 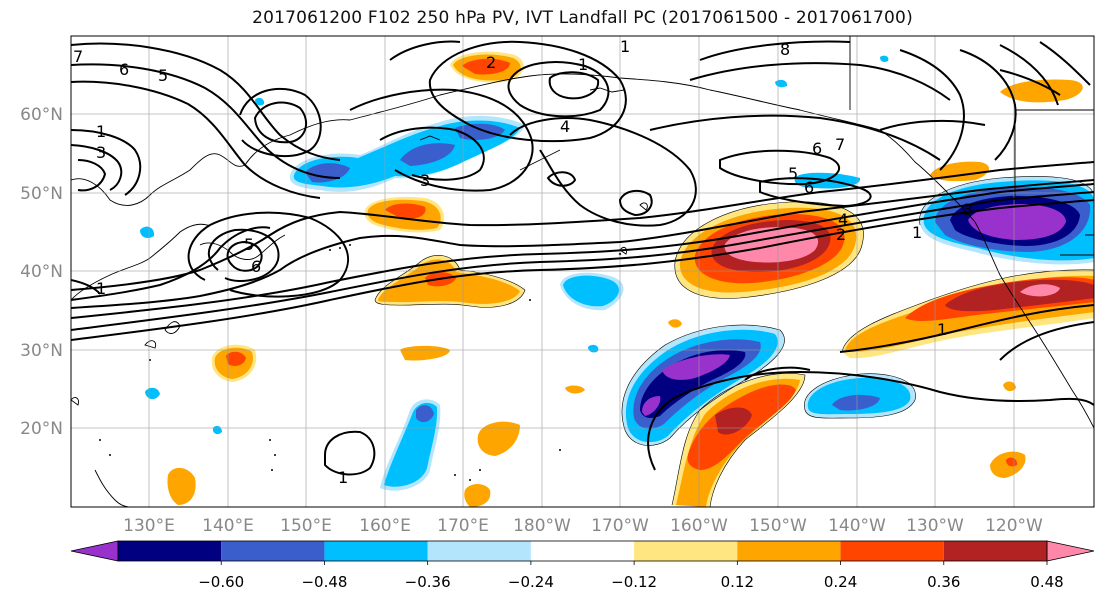 I want to click on lon-label: 150°E, so click(x=306, y=526).